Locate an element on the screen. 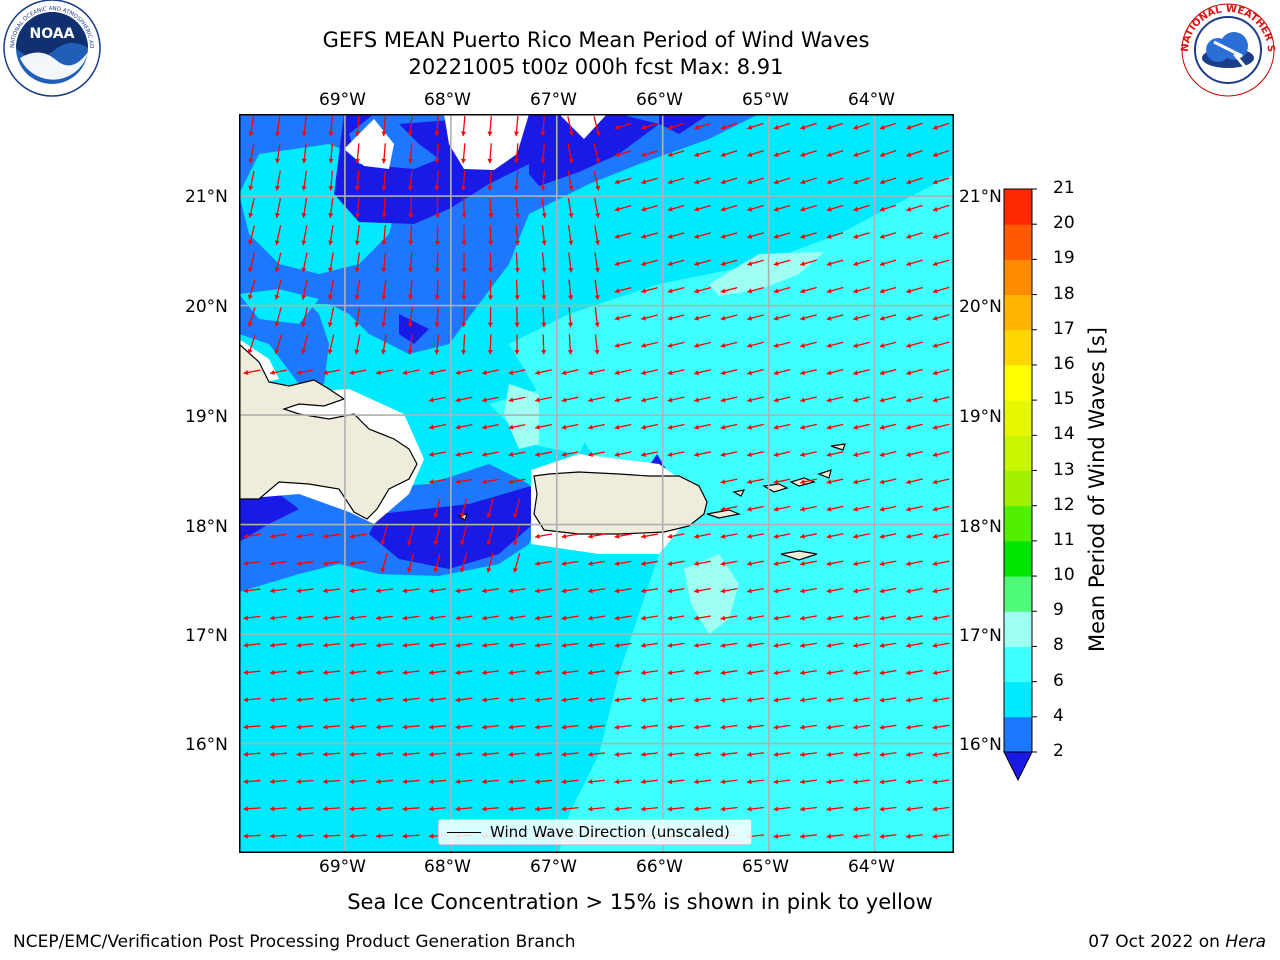  colorbar-tick-label: 21 is located at coordinates (1064, 188).